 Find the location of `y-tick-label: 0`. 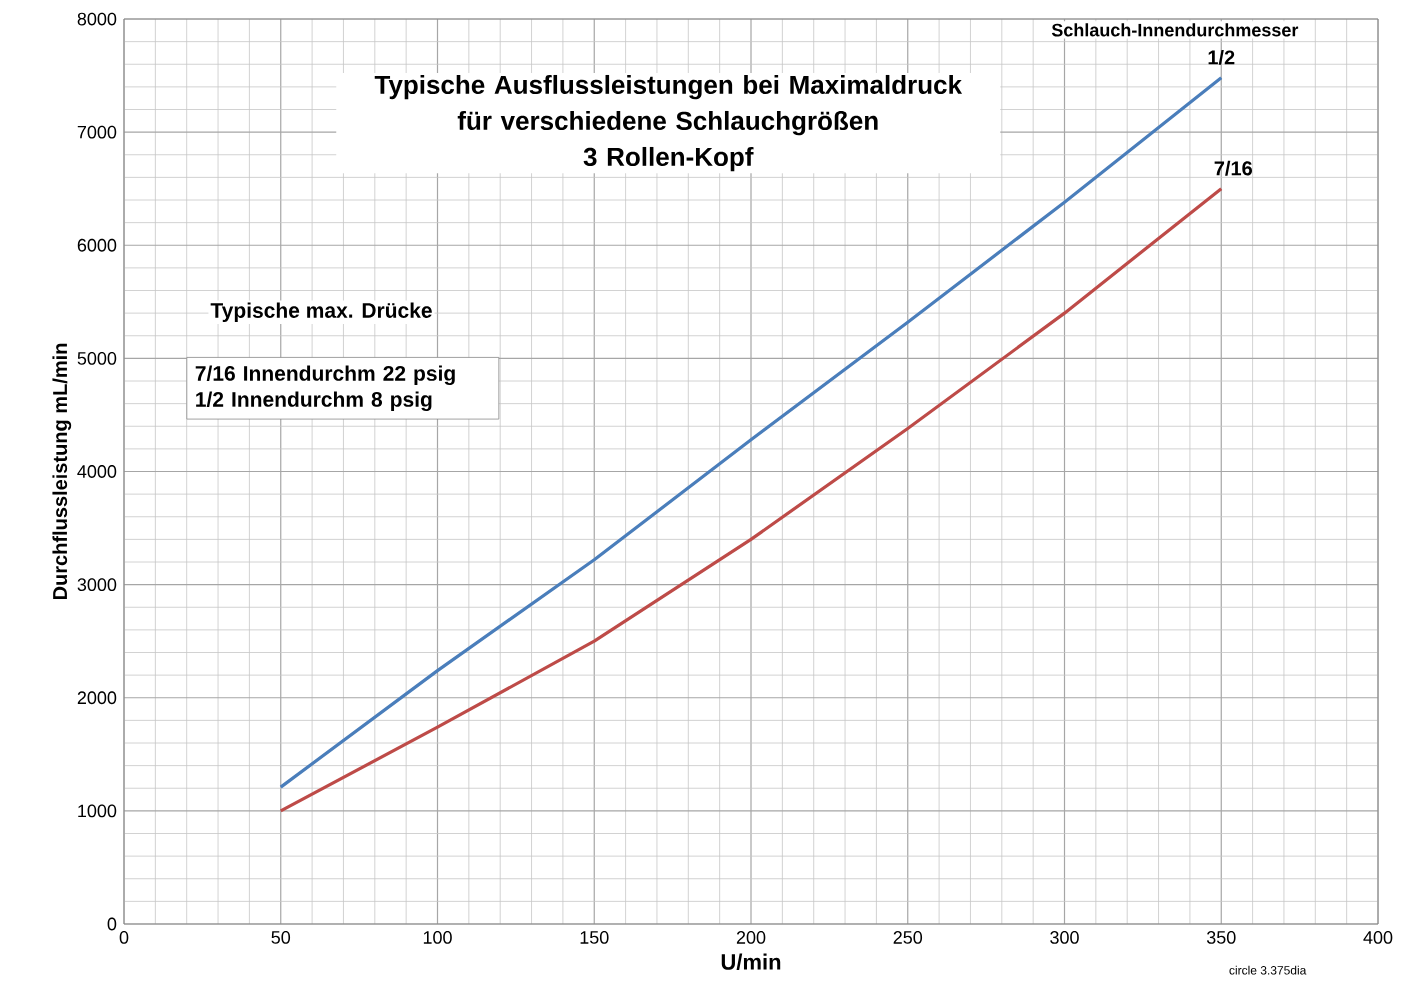

y-tick-label: 0 is located at coordinates (112, 924).